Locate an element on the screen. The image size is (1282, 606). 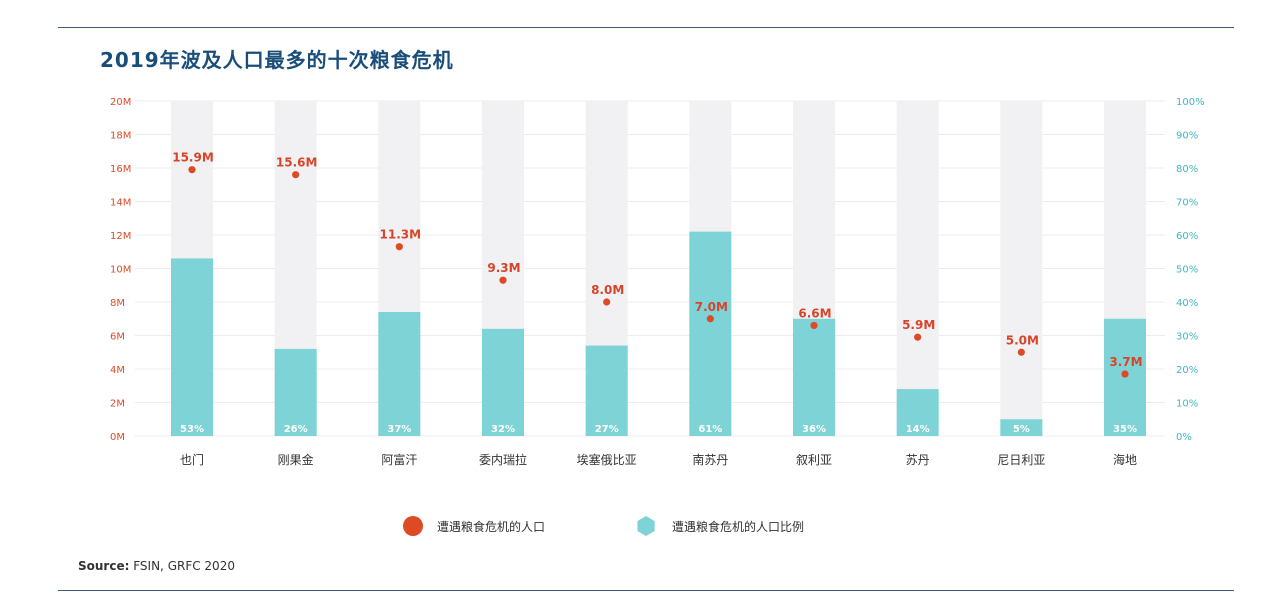
ratio-bar-label: 5% is located at coordinates (1021, 429).